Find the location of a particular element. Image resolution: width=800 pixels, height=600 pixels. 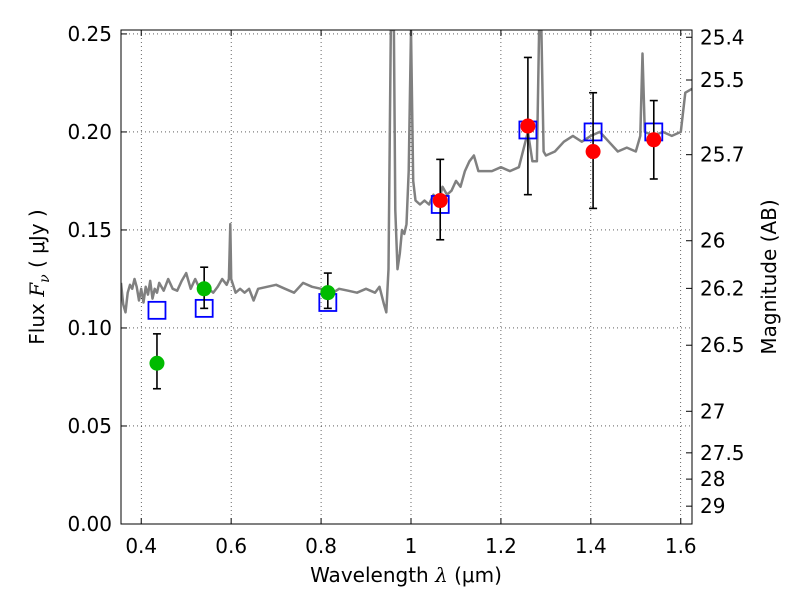

y-tick-label: 0.20 is located at coordinates (89, 132).